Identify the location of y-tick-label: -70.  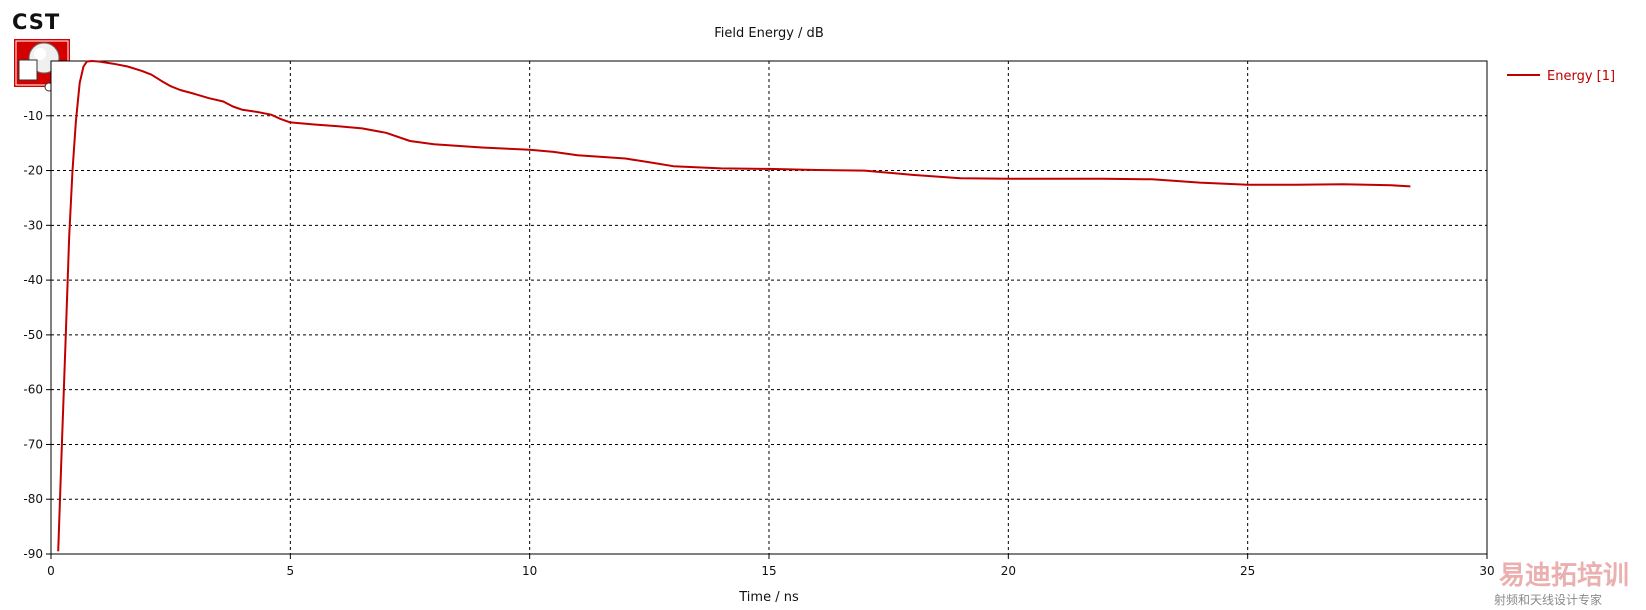
(33, 444).